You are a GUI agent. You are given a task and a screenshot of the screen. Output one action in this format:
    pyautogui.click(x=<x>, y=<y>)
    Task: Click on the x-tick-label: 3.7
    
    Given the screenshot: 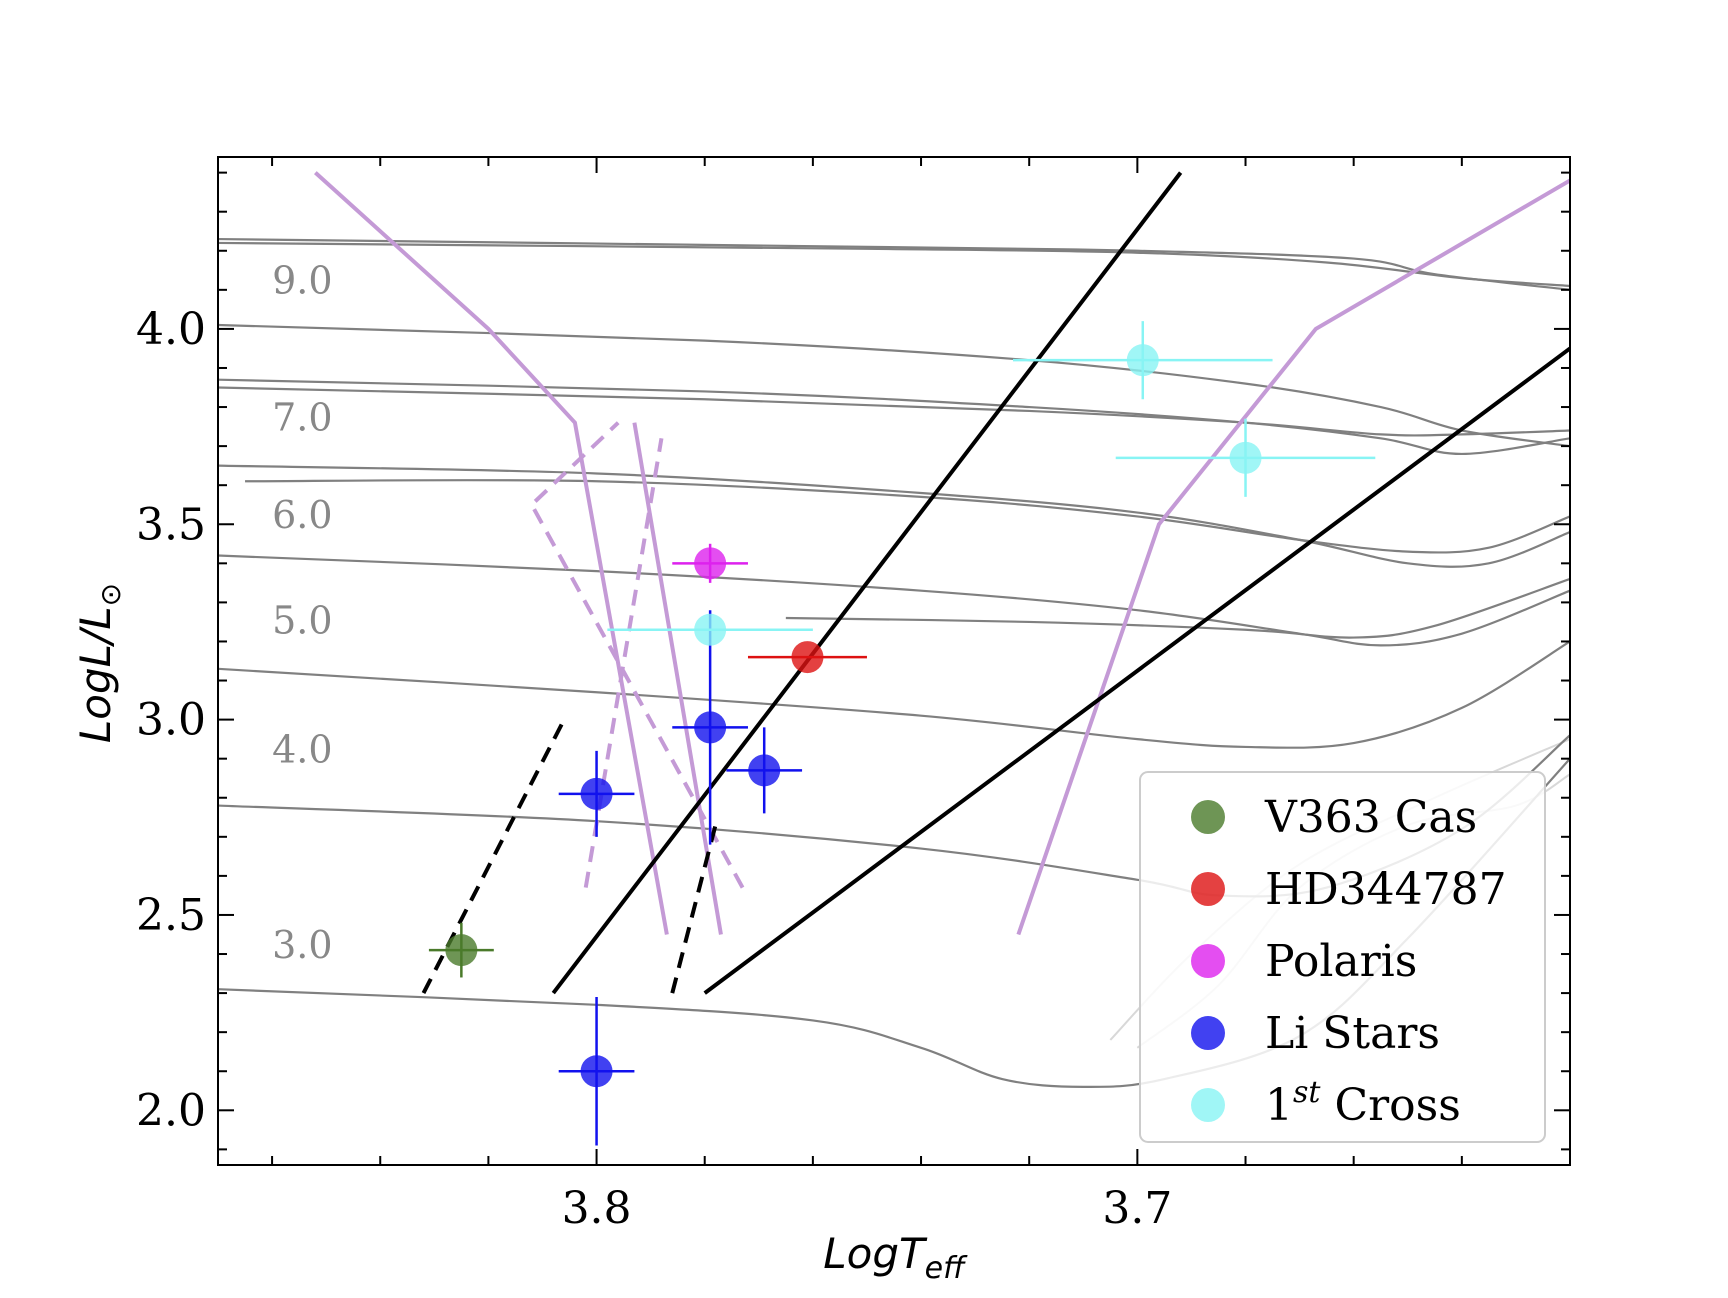 What is the action you would take?
    pyautogui.click(x=1137, y=1208)
    